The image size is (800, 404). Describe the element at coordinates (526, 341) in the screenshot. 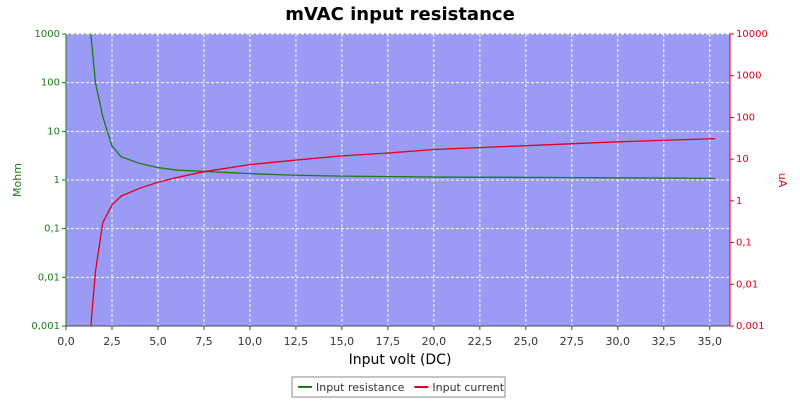

I see `x-tick-label: 25,0` at that location.